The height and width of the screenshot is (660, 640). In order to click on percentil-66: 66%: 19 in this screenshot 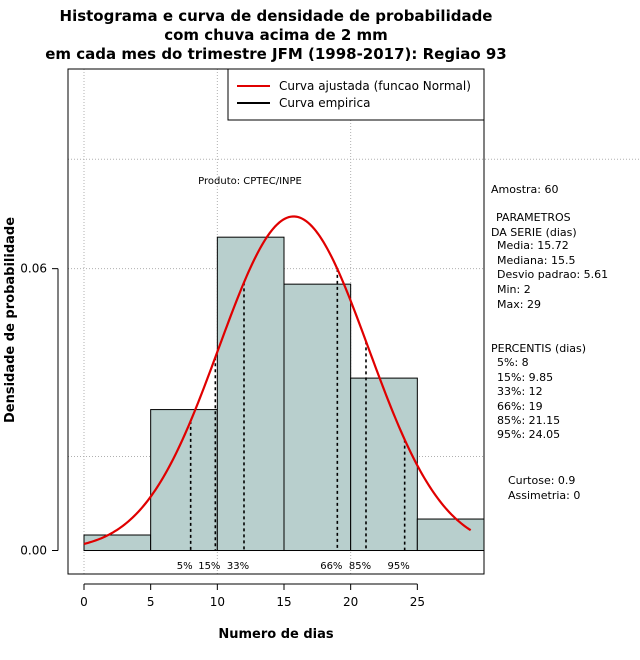, I will do `click(520, 406)`.